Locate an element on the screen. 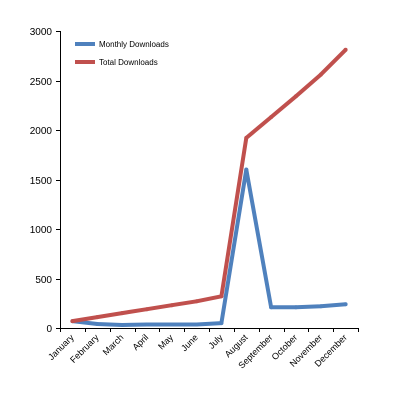  y-tick-label: 0 is located at coordinates (49, 329).